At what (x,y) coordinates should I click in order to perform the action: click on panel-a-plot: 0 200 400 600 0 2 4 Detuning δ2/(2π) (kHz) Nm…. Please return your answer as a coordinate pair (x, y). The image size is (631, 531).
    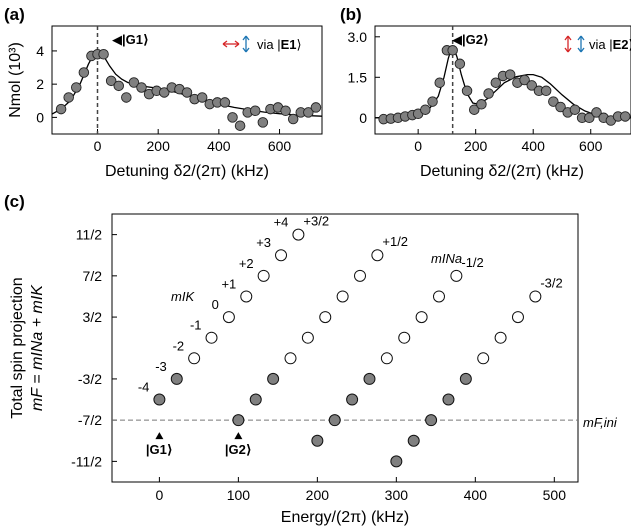
    Looking at the image, I should click on (165, 102).